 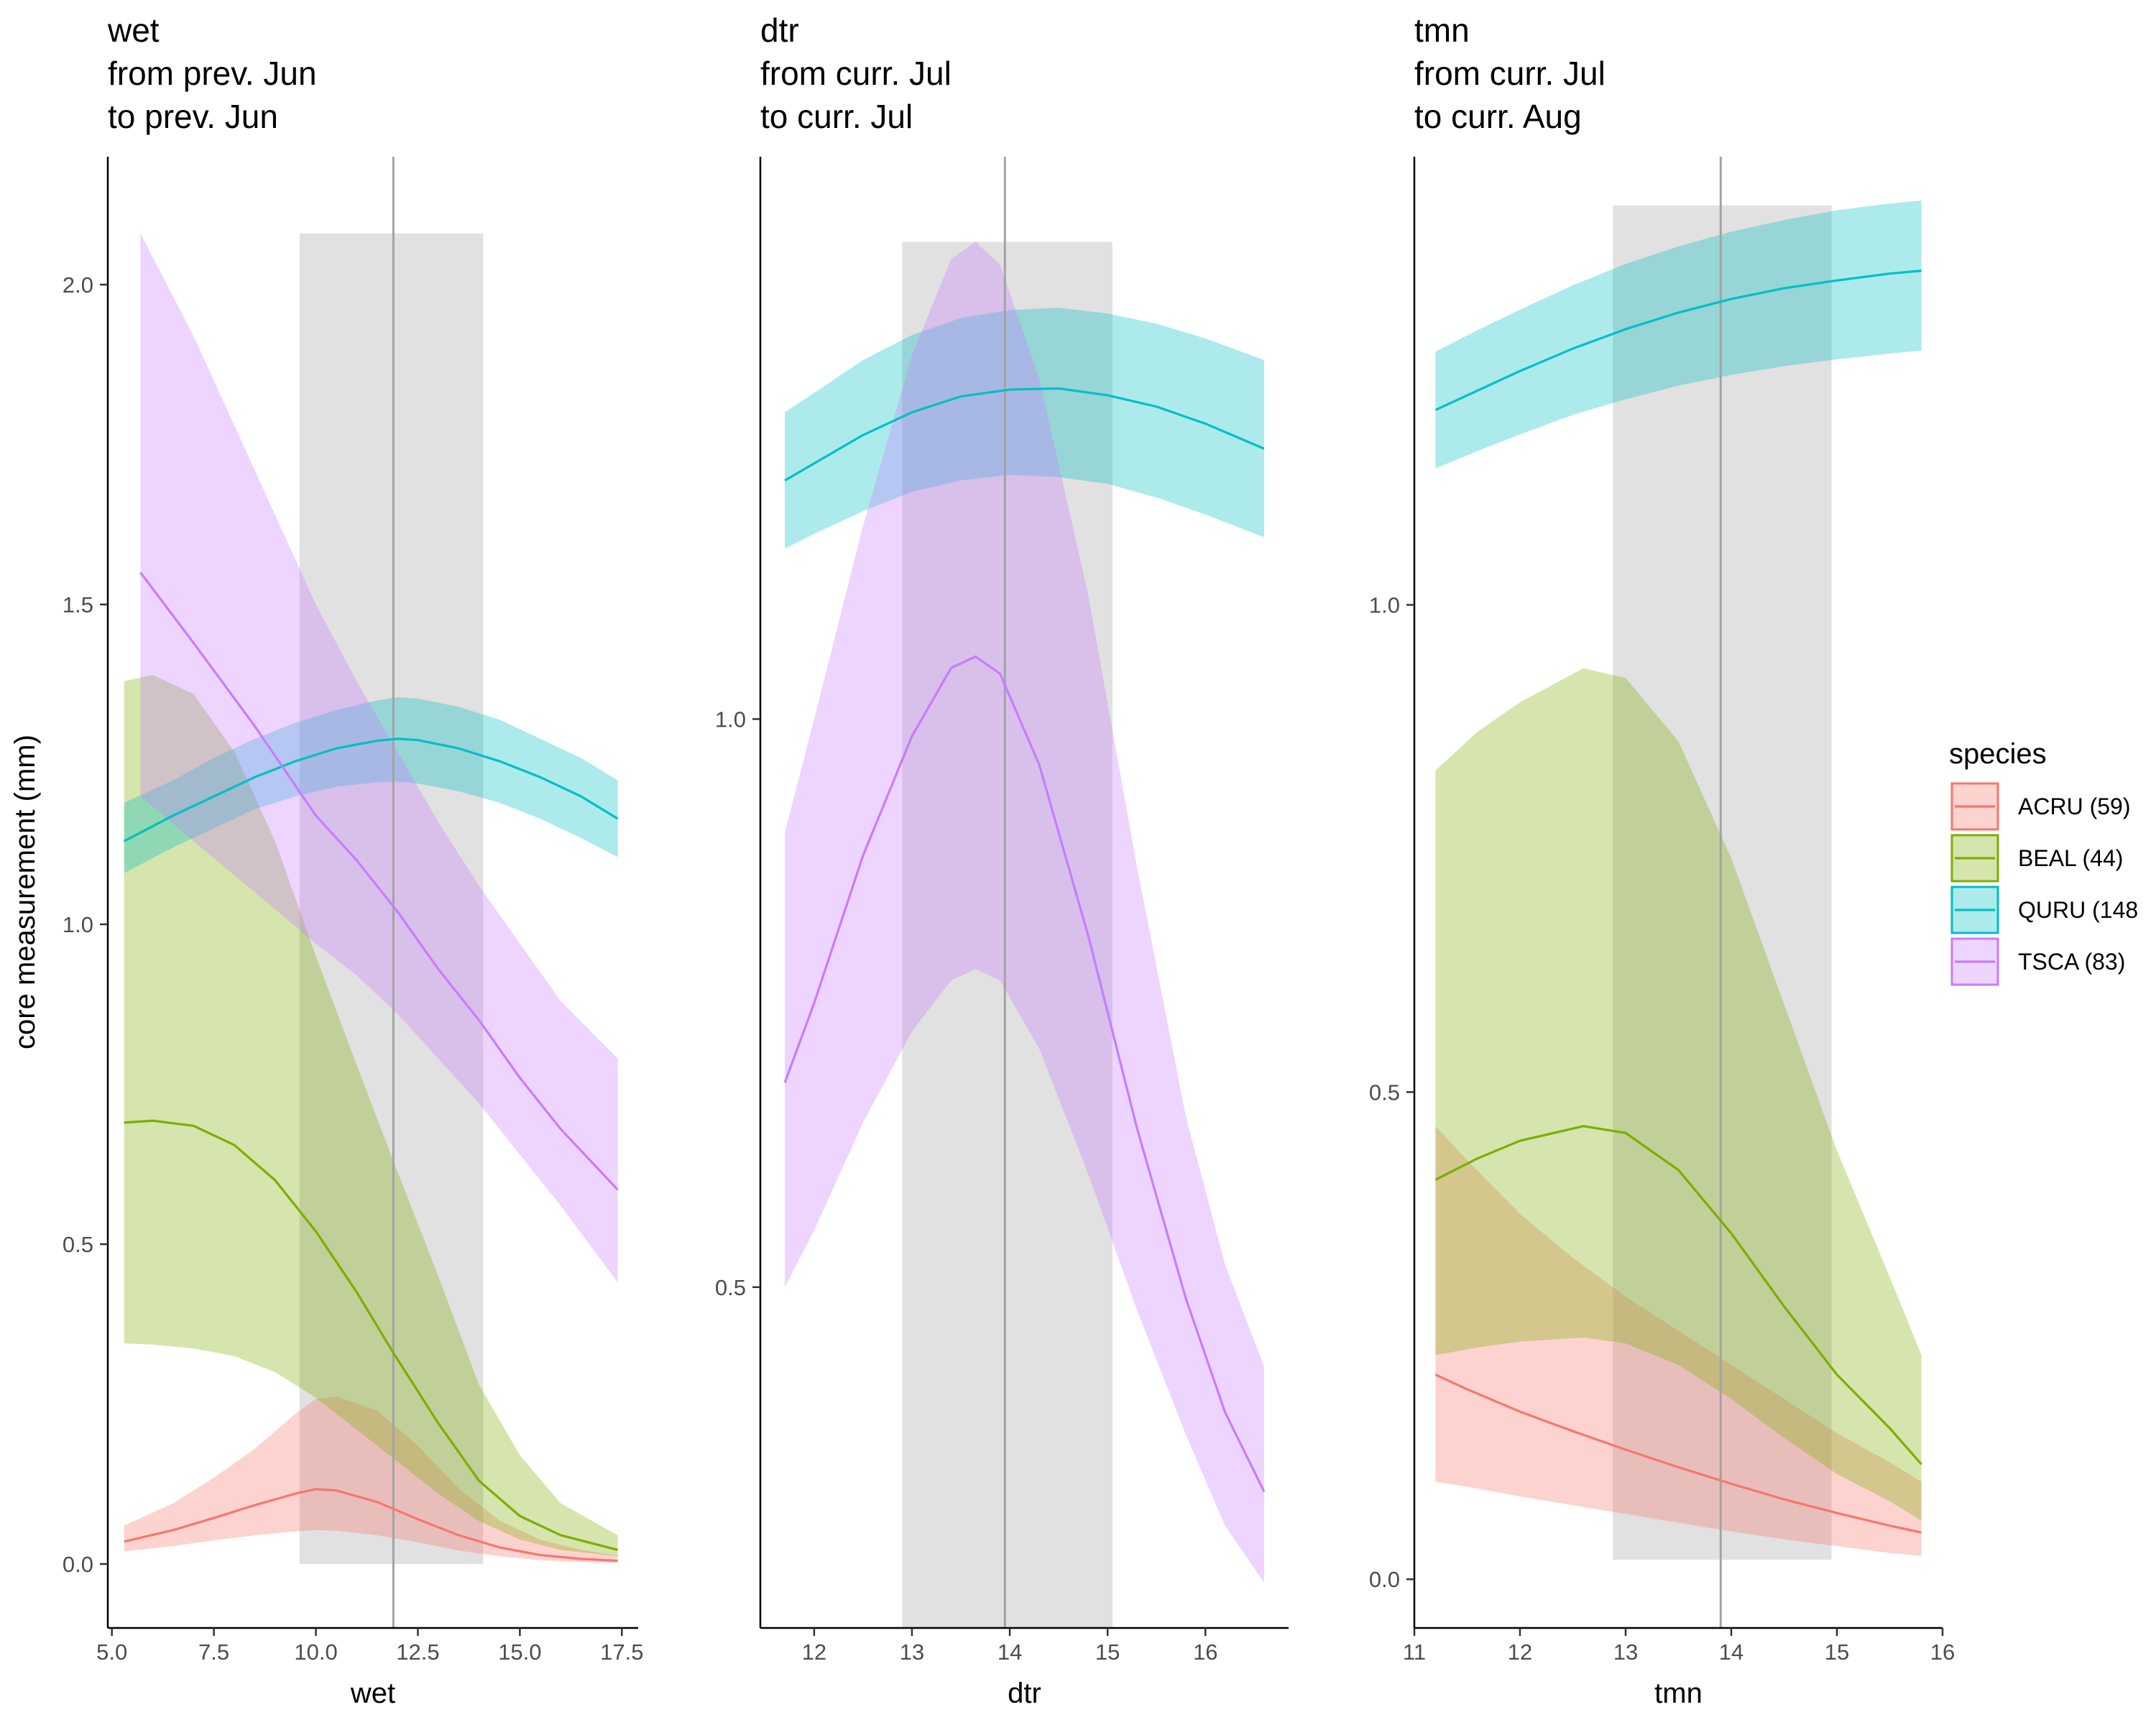 What do you see at coordinates (78, 604) in the screenshot?
I see `y-tick-label: 1.5` at bounding box center [78, 604].